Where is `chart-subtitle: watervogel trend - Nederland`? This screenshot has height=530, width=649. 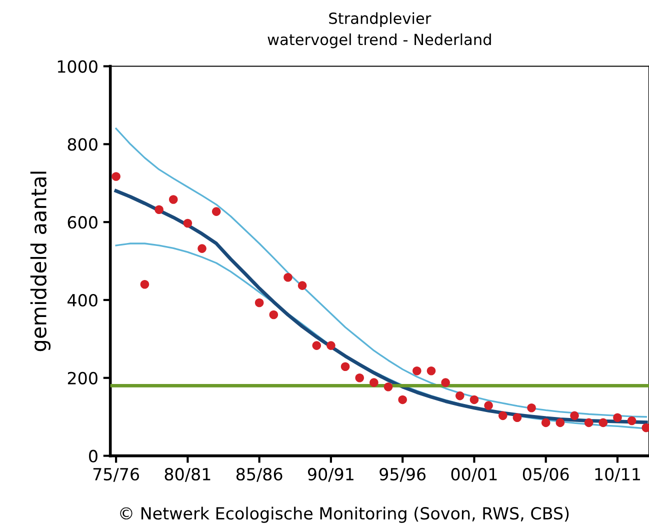
chart-subtitle: watervogel trend - Nederland is located at coordinates (379, 40).